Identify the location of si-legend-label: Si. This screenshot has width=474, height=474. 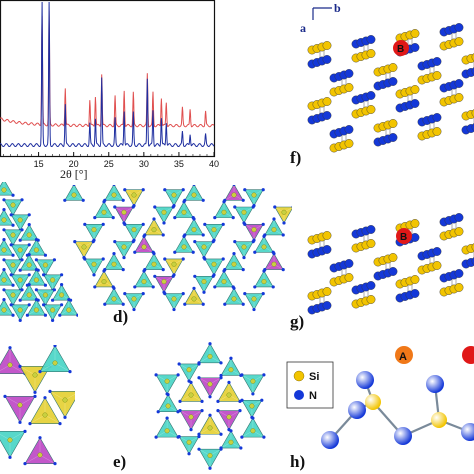
(314, 377).